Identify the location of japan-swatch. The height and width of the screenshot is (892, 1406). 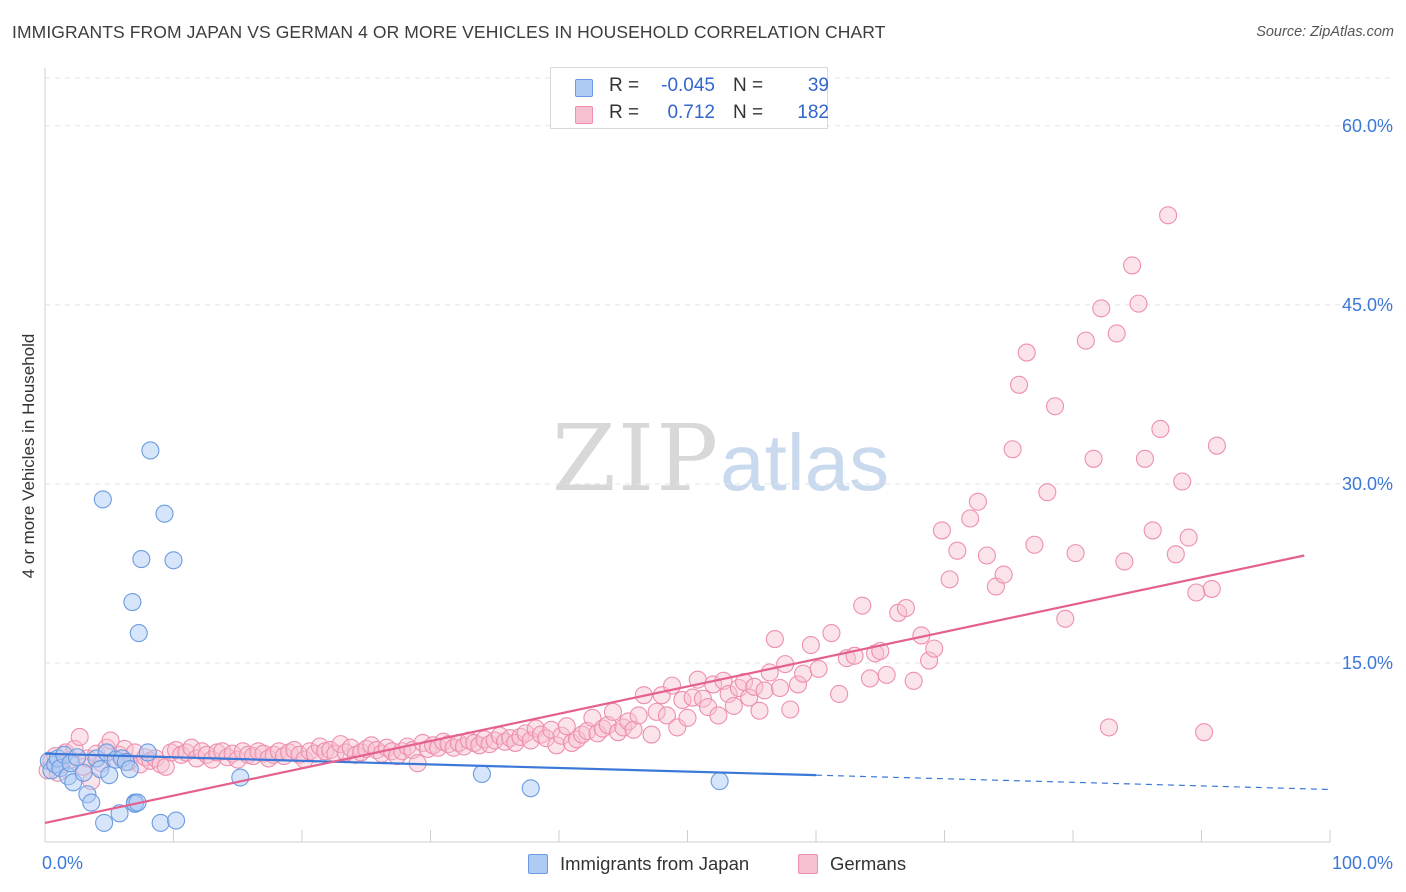
(584, 88).